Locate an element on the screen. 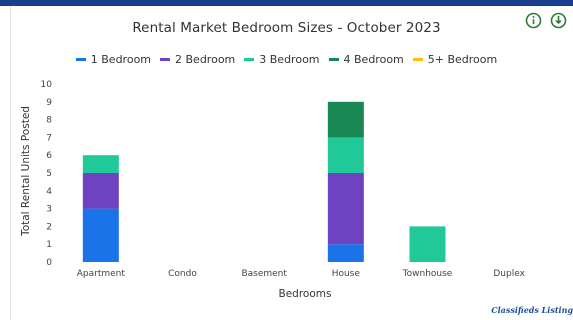 This screenshot has height=320, width=573. y-tick-label: 8 is located at coordinates (49, 121).